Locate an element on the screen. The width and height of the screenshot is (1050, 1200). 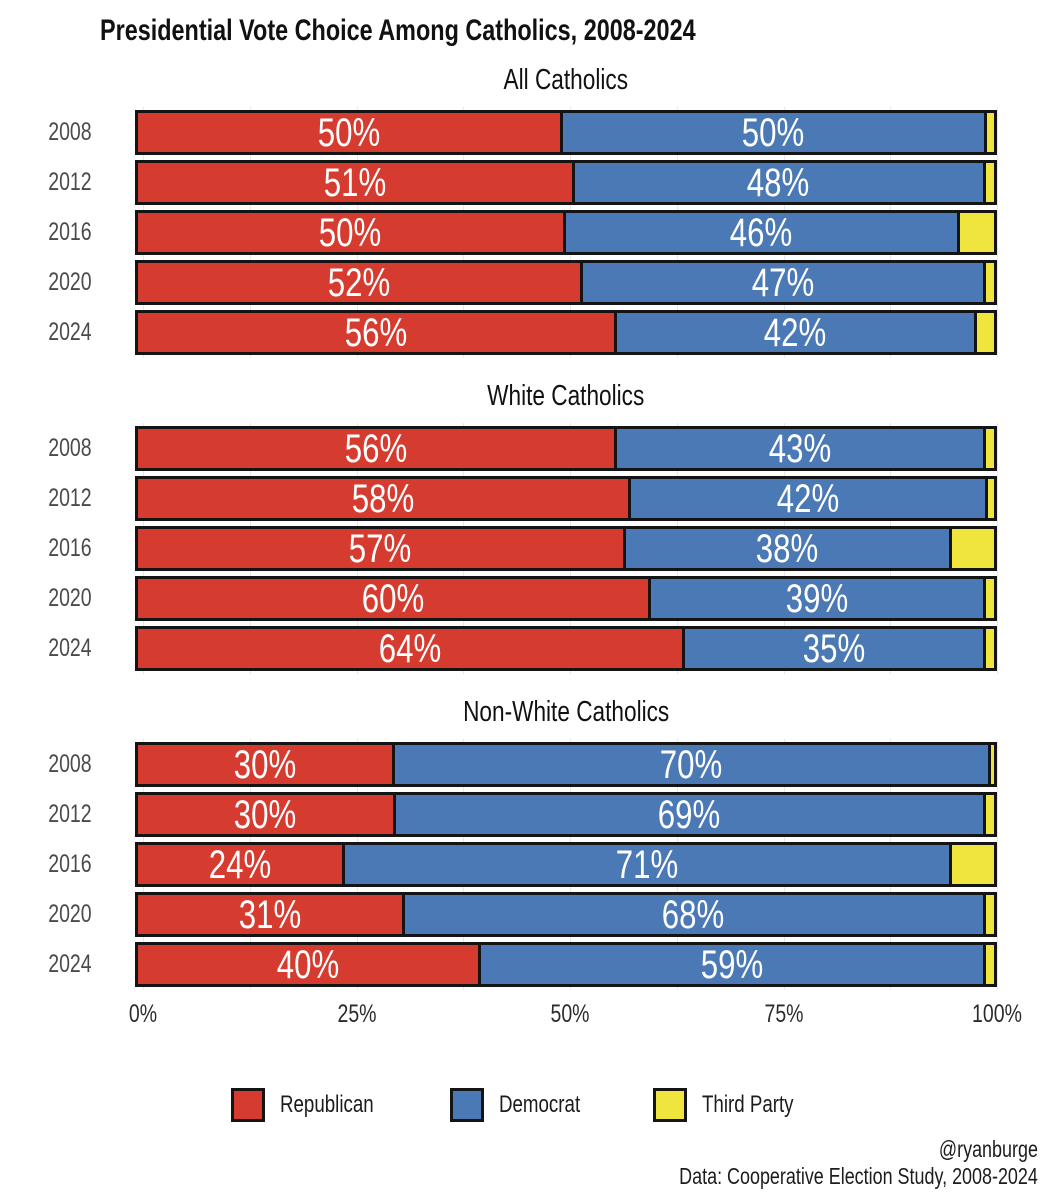
democrat-segment: 48% is located at coordinates (777, 182).